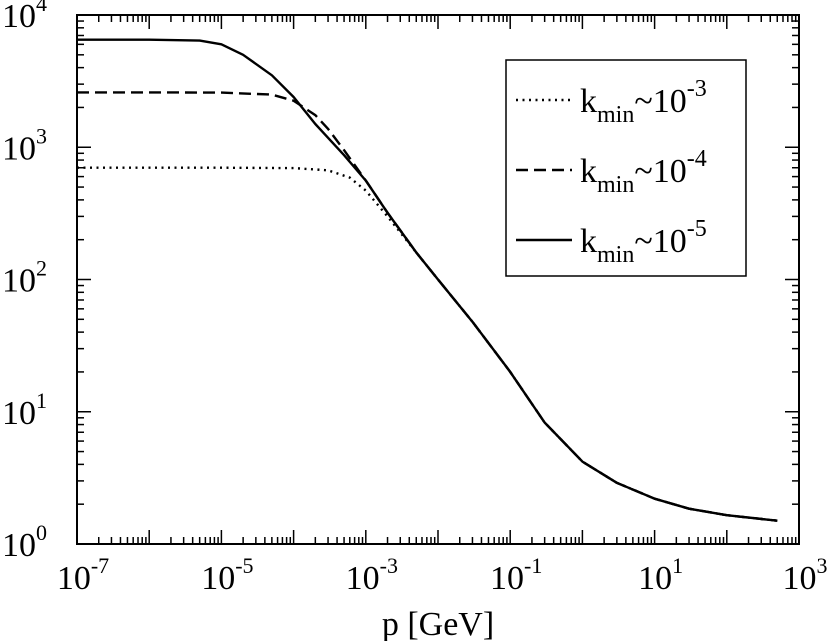 Image resolution: width=830 pixels, height=641 pixels. What do you see at coordinates (24, 17) in the screenshot?
I see `y-tick-label: 10⁴` at bounding box center [24, 17].